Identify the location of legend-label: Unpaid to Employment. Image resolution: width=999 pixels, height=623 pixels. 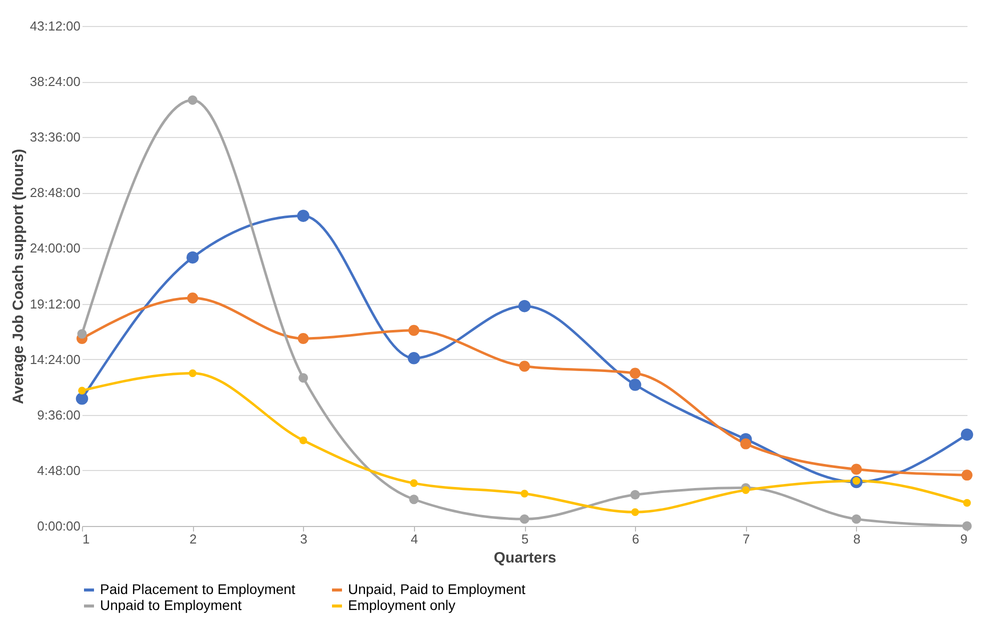
(171, 605).